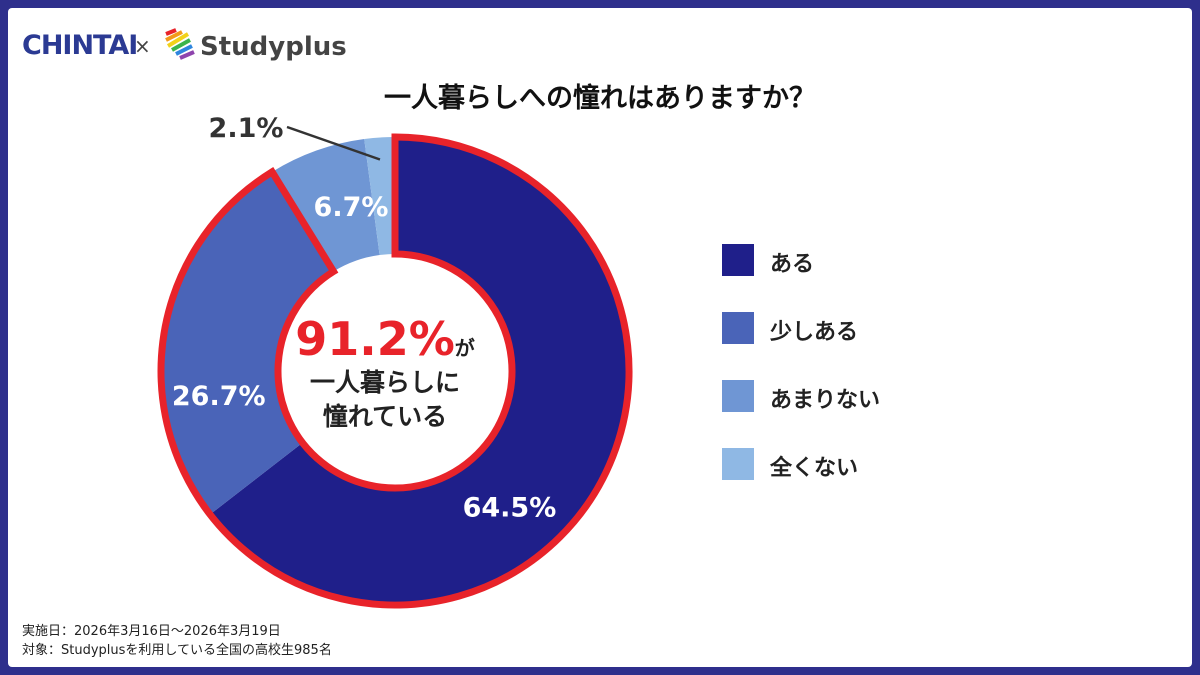 This screenshot has height=675, width=1200. I want to click on survey-date: 実施日：2026年3月16日〜2026年3月19日, so click(151, 631).